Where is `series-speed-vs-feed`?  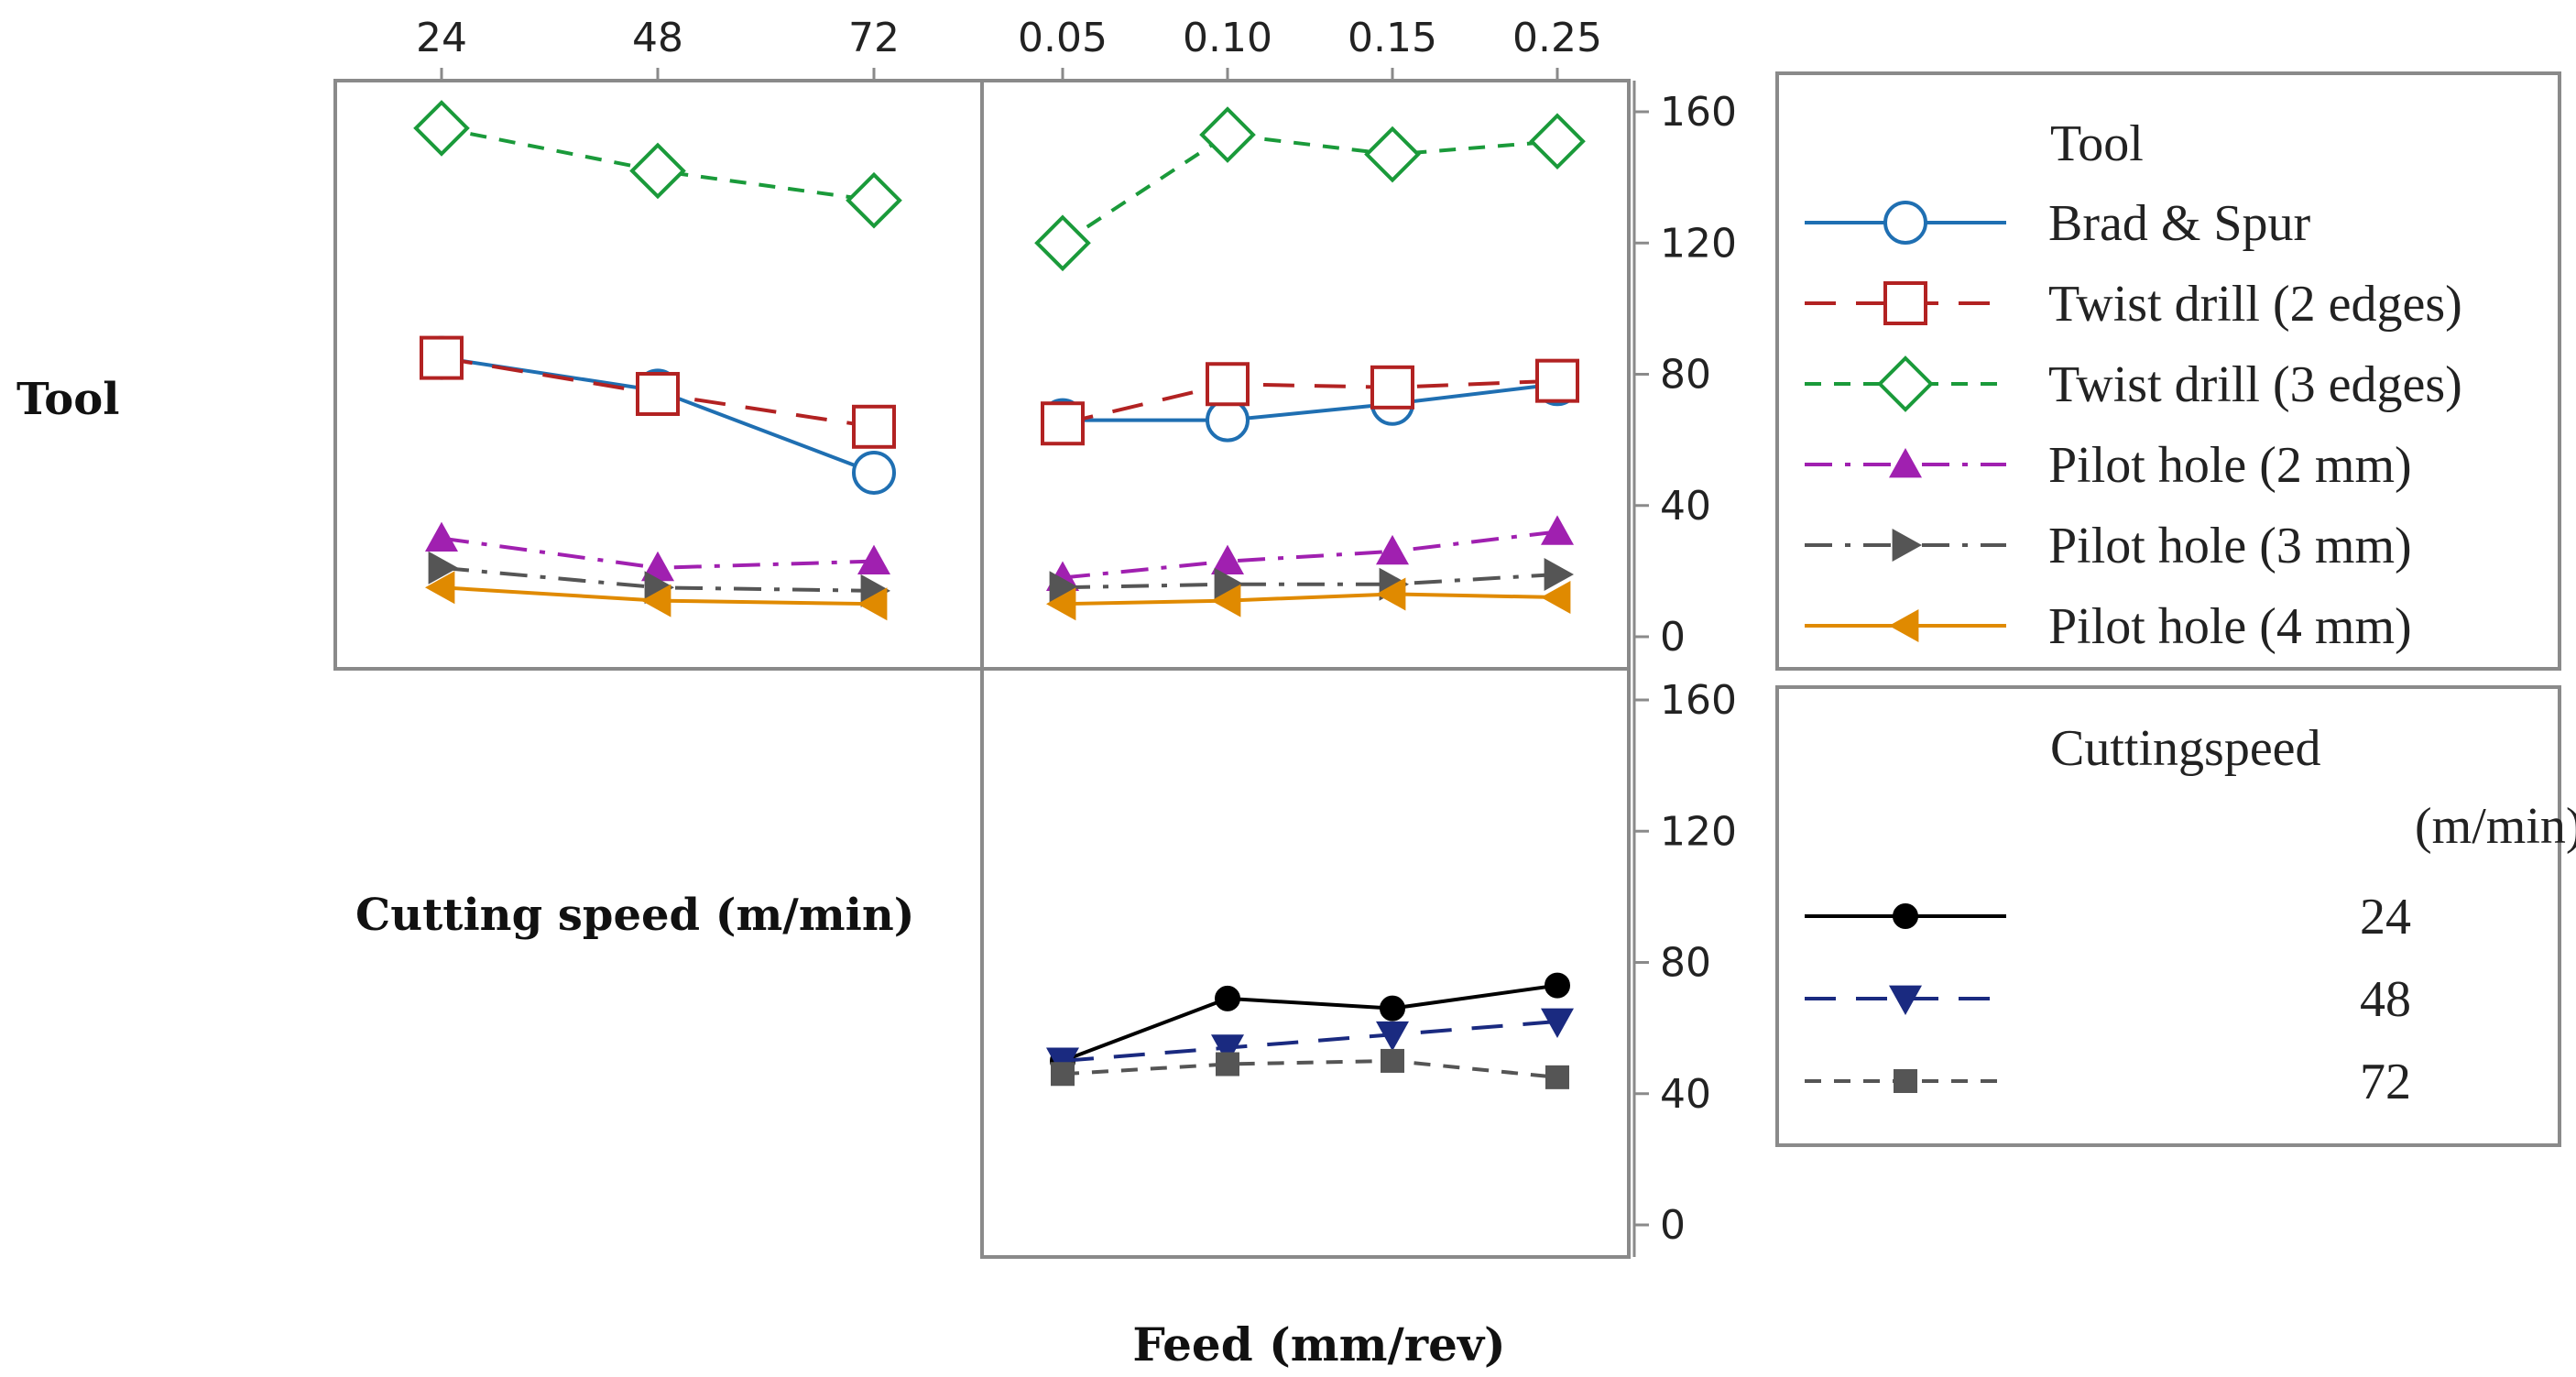
series-speed-vs-feed is located at coordinates (1310, 1030).